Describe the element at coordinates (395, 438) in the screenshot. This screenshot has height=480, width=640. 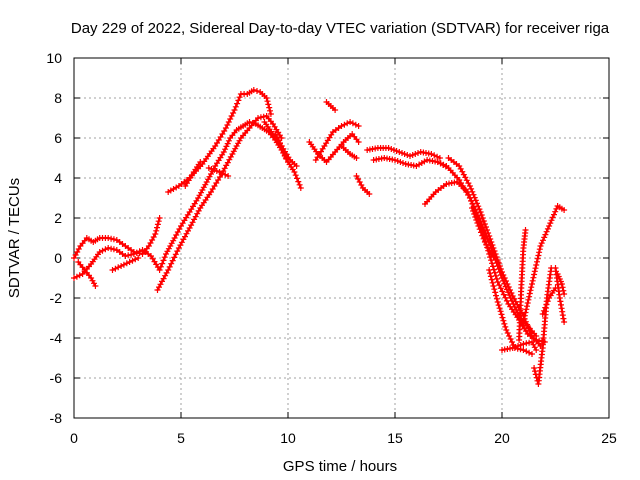
I see `x-tick-label: 15` at that location.